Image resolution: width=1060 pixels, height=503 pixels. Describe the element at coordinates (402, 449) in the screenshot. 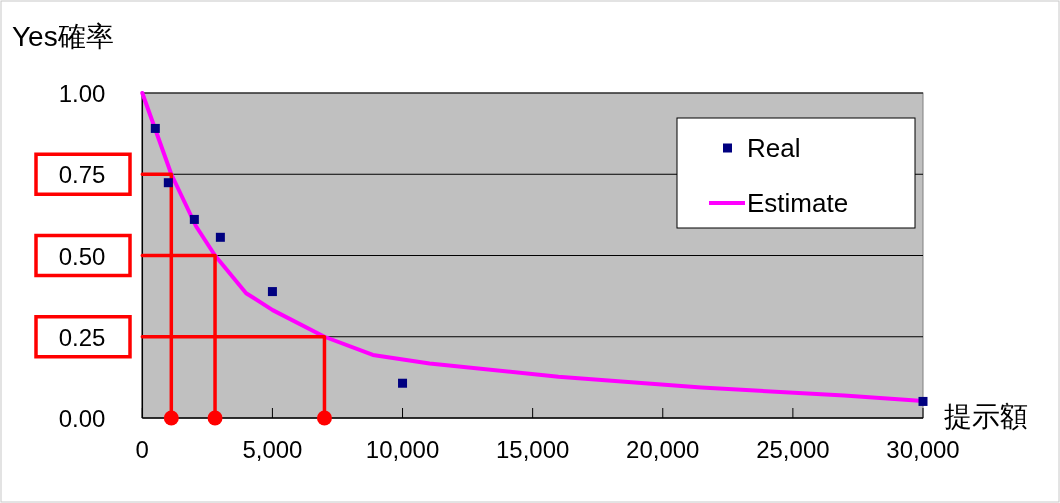

I see `x-tick-label: 10,000` at that location.